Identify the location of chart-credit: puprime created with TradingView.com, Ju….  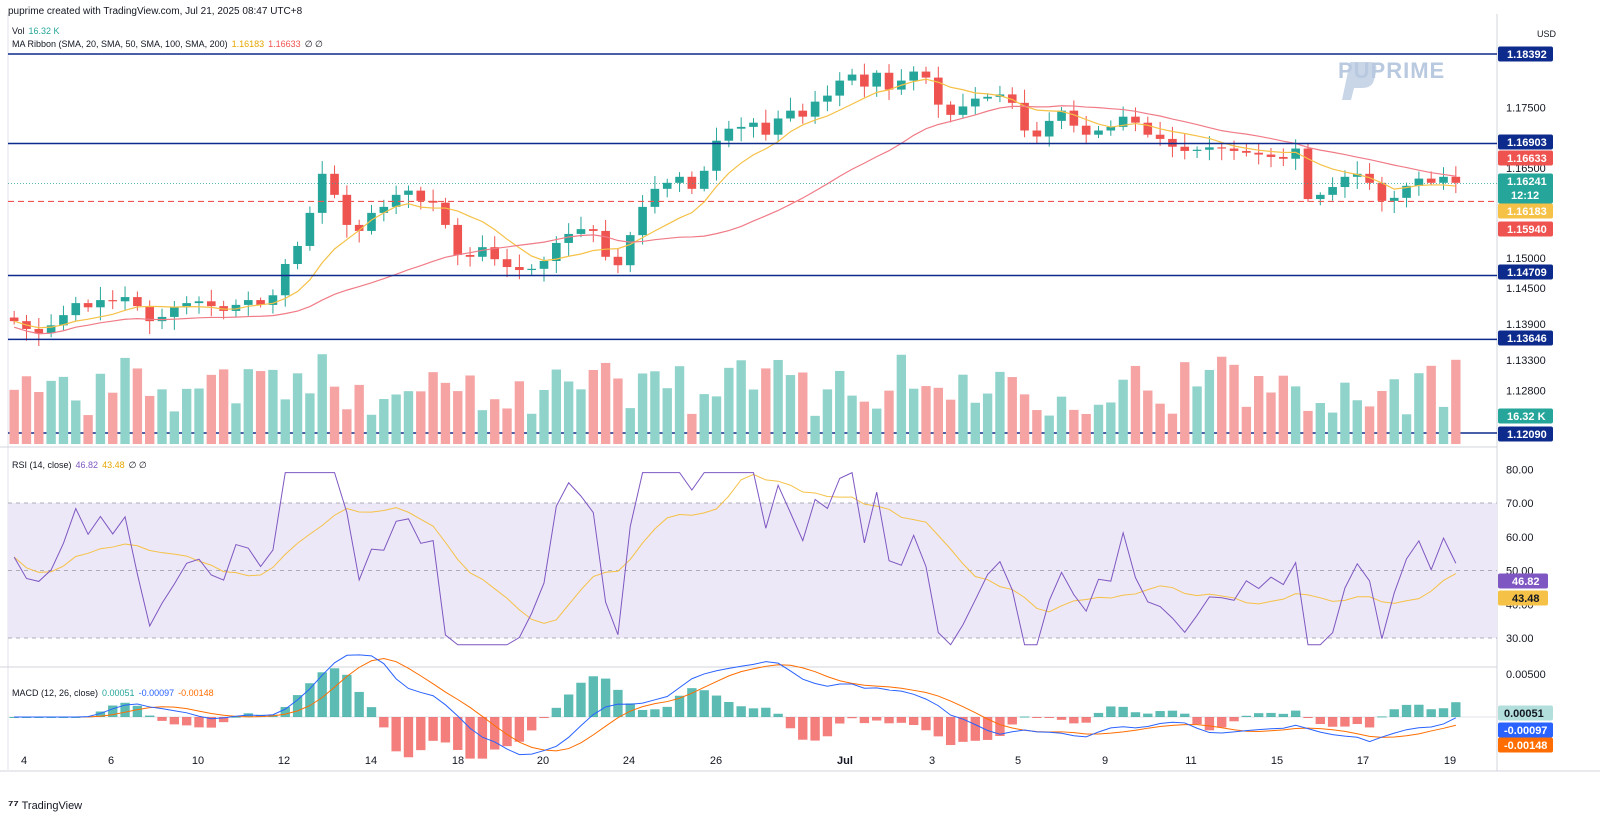
(155, 11).